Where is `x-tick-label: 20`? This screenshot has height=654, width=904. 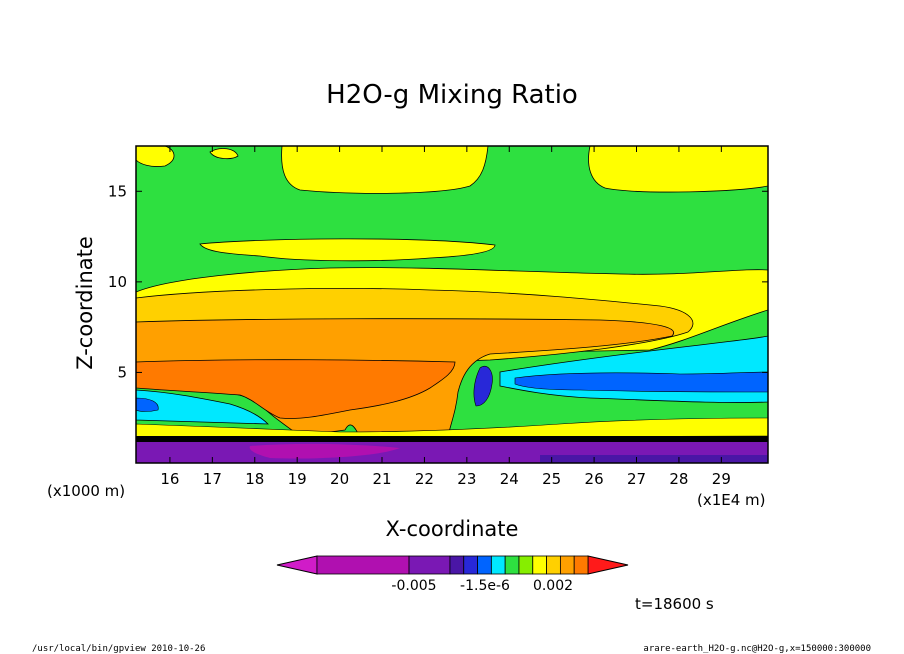
x-tick-label: 20 is located at coordinates (339, 479).